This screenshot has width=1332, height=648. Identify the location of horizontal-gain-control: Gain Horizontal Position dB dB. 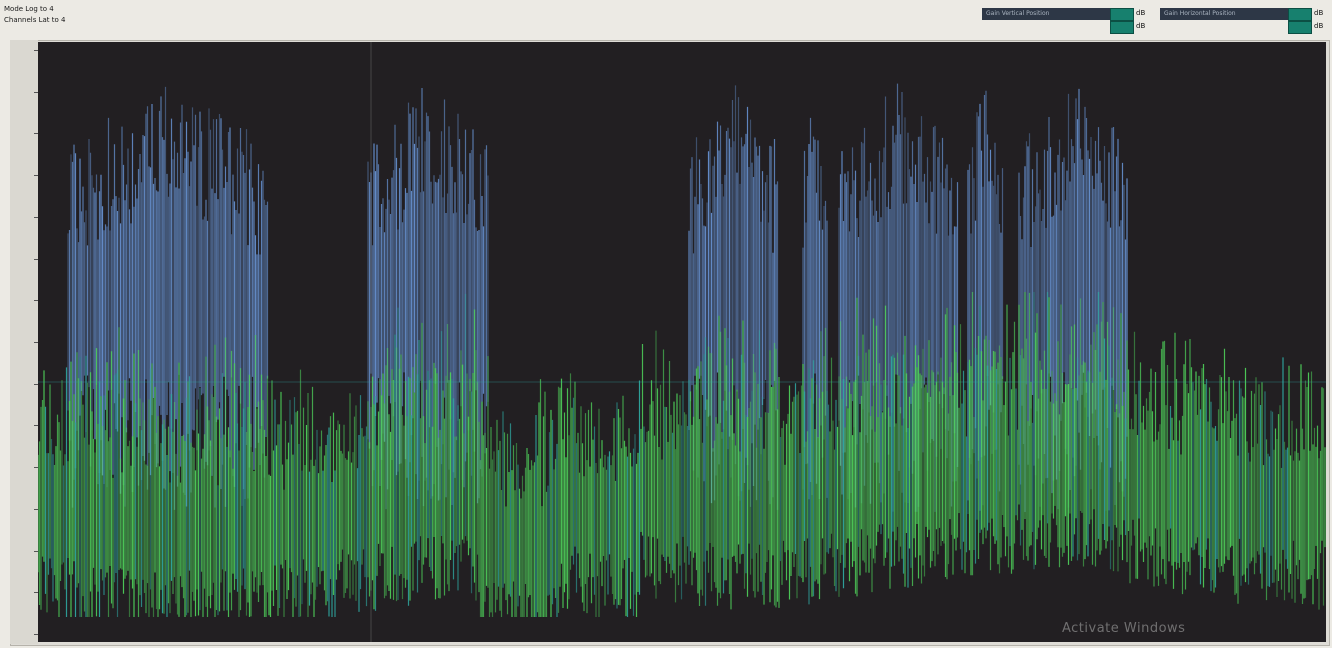
(1246, 23).